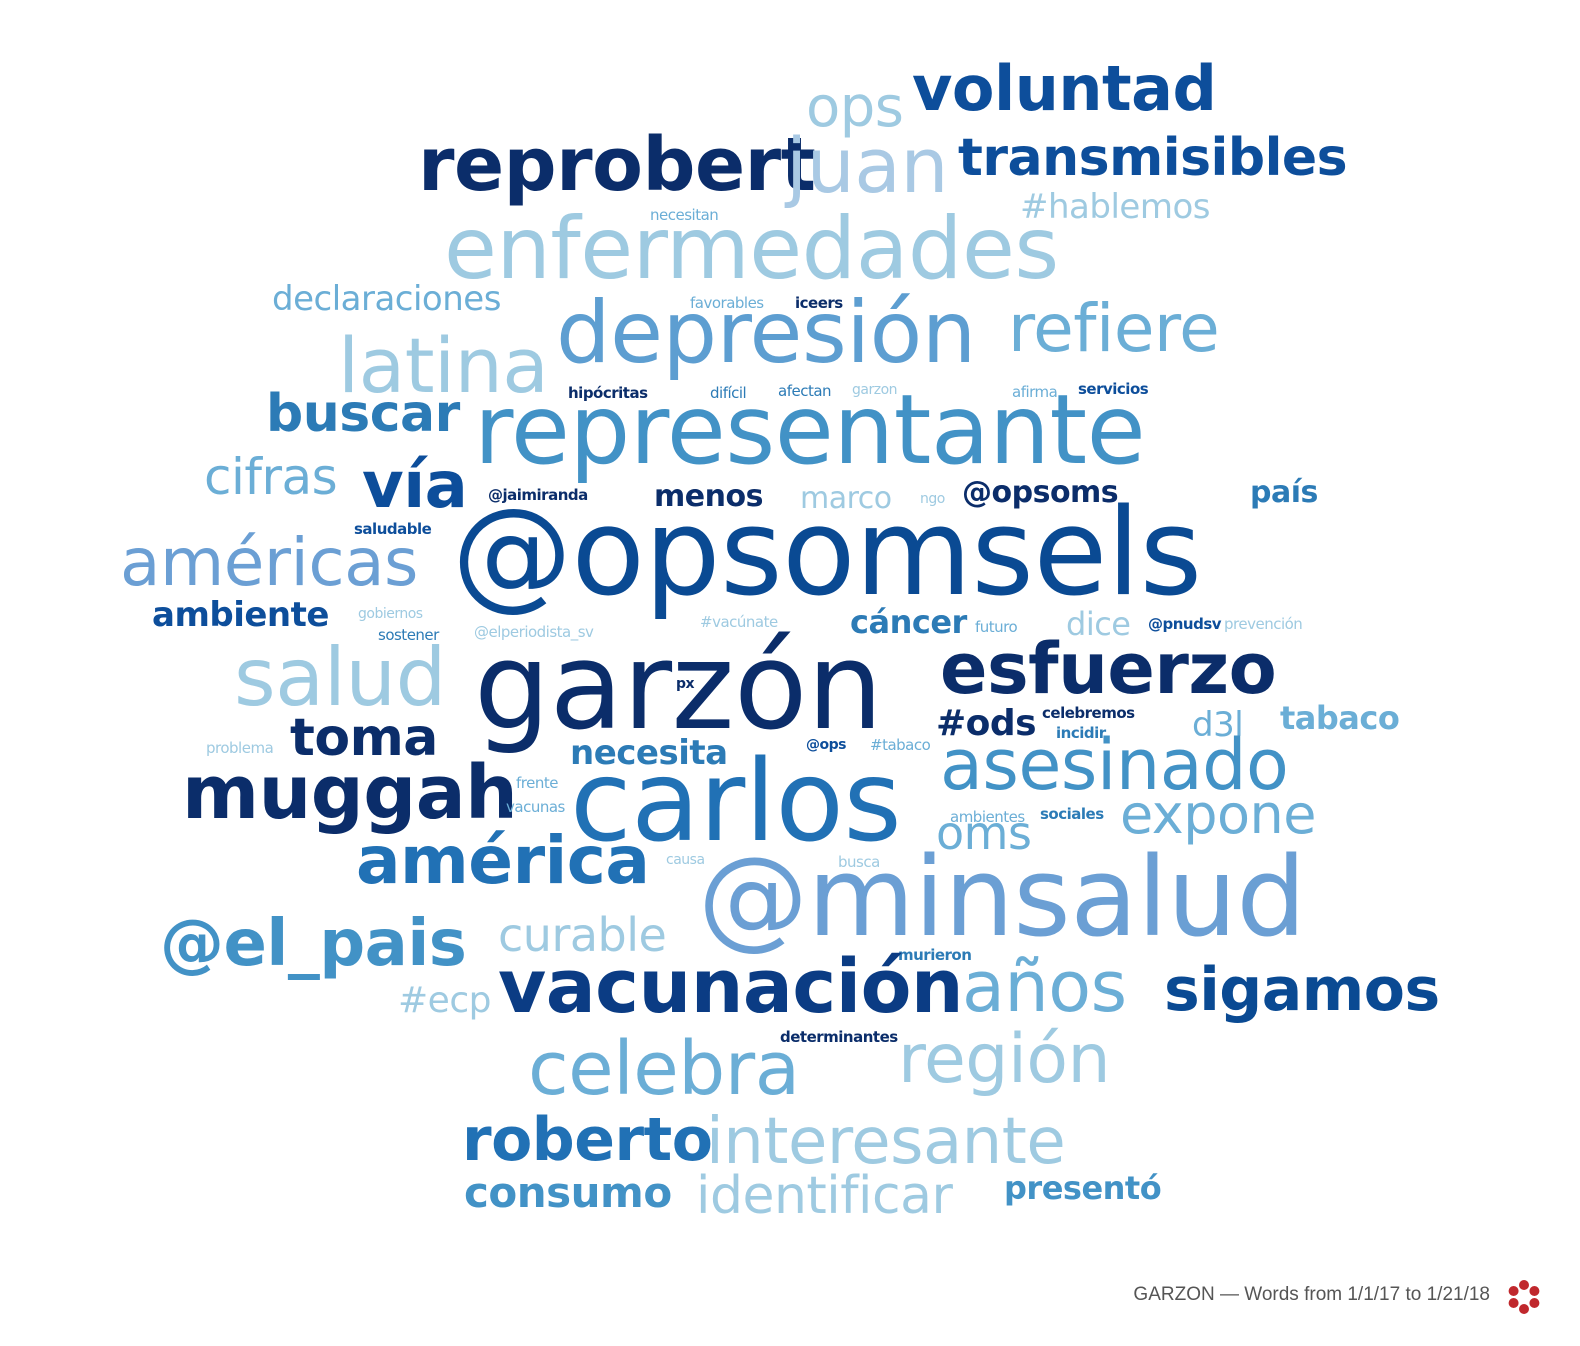 The image size is (1580, 1346). Describe the element at coordinates (826, 745) in the screenshot. I see `cloud-word: @ops` at that location.